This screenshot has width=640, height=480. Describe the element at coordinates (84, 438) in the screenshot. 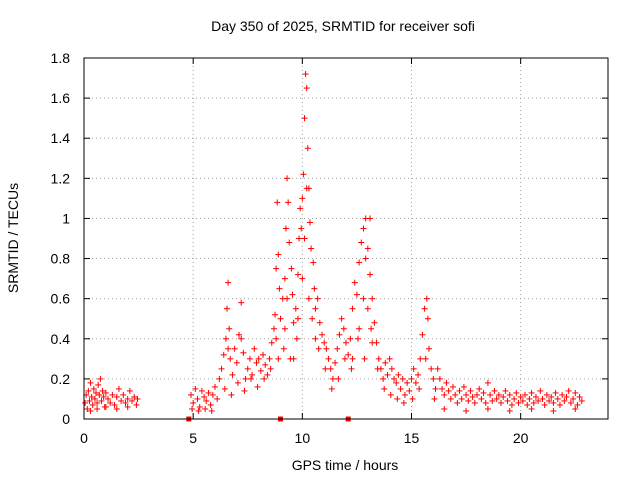

I see `x-tick-label: 0` at that location.